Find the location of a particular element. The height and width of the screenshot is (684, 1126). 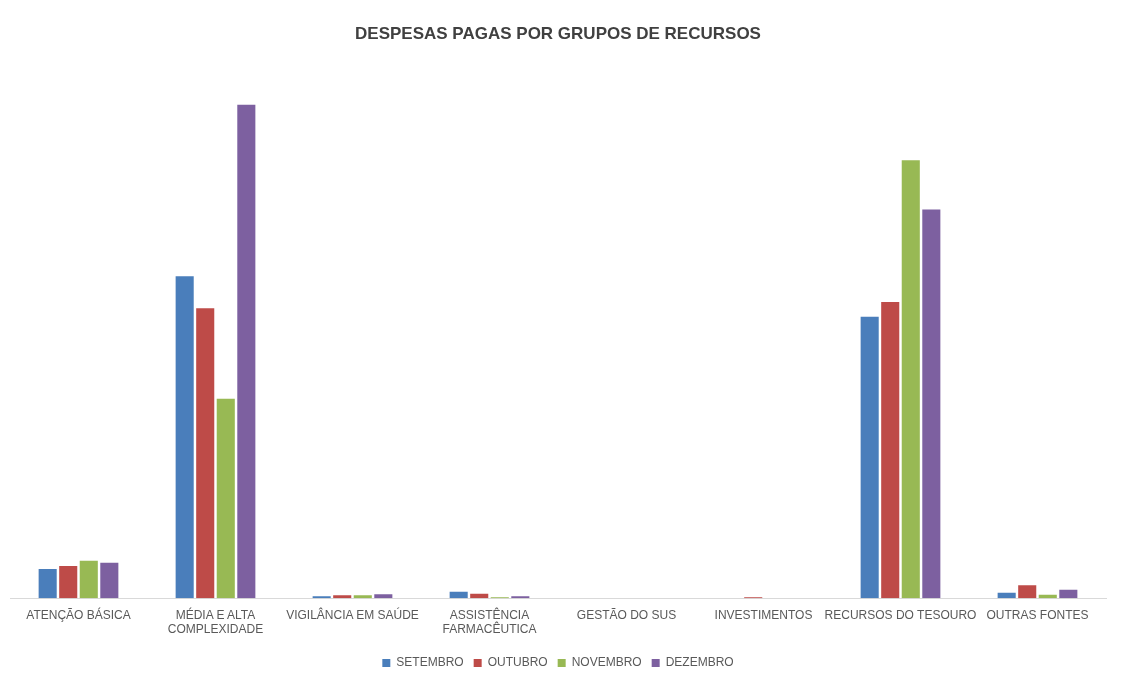

x-tick-label: VIGILÂNCIA EM SAÚDE is located at coordinates (352, 614).